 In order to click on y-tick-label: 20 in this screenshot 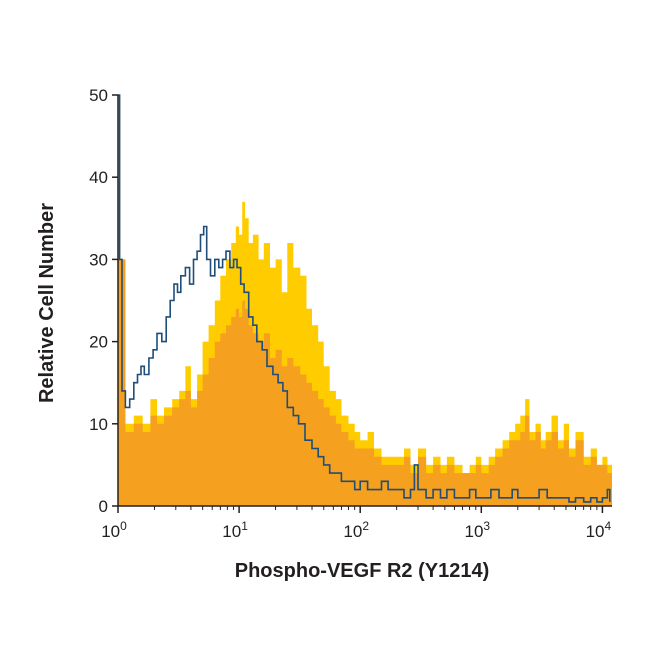, I will do `click(98, 342)`.